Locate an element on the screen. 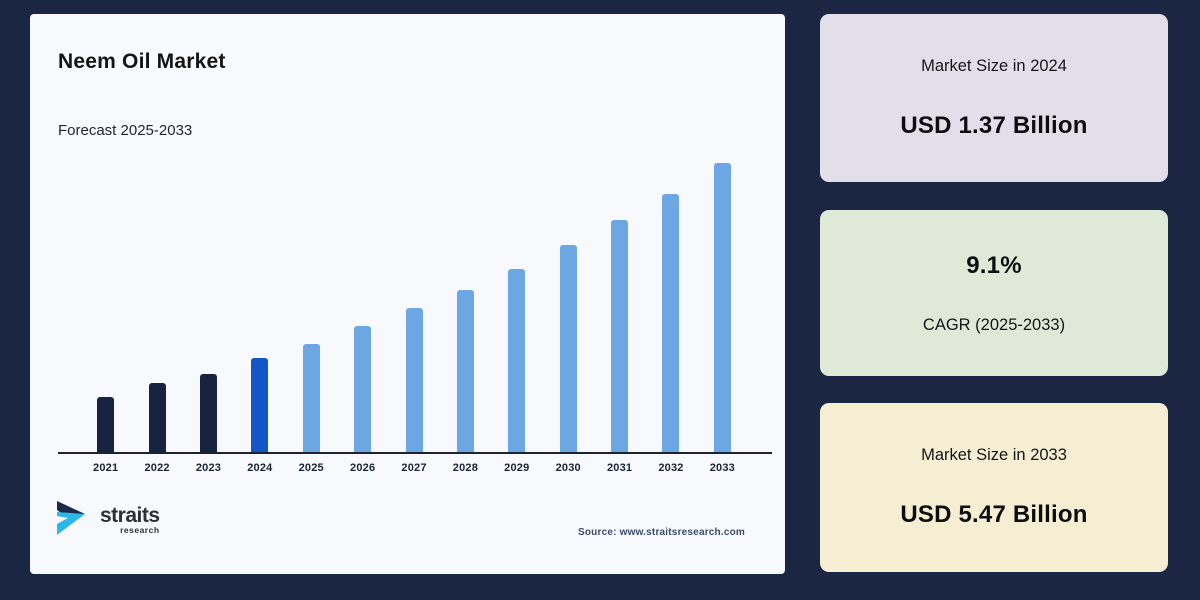 The height and width of the screenshot is (600, 1200). page-title: Neem Oil Market is located at coordinates (142, 61).